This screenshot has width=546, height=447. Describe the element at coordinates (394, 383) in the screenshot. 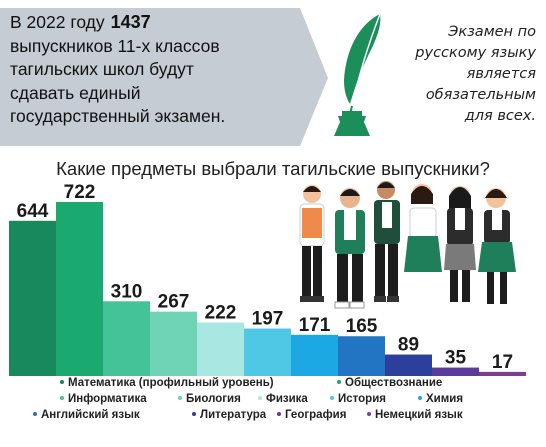

I see `legend-label: Обществознание` at that location.